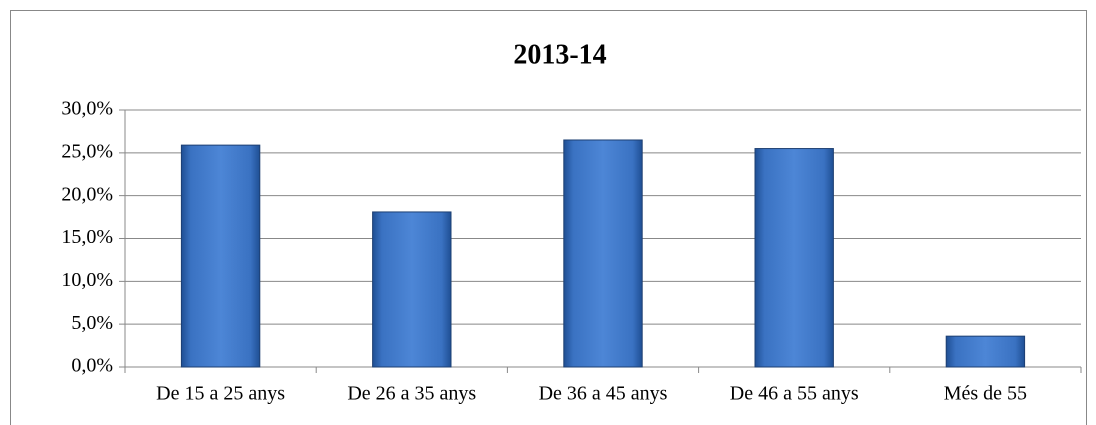  I want to click on x-tick-label: De 46 a 55 anys, so click(794, 394).